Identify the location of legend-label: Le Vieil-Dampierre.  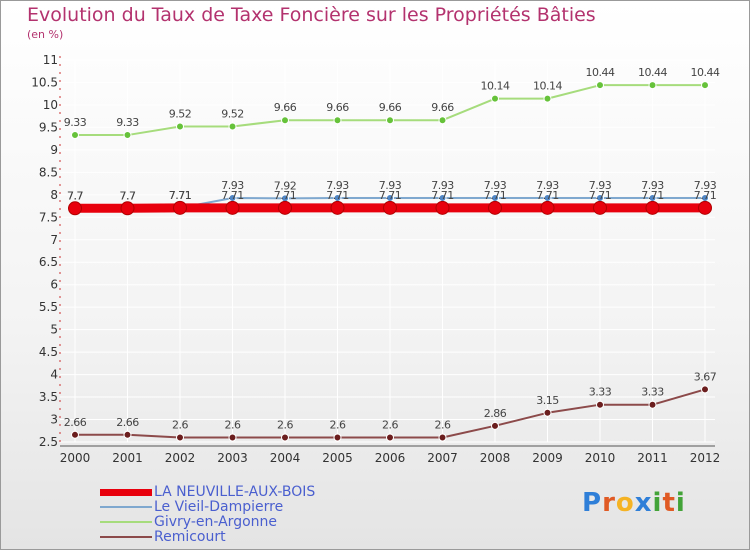
(219, 507).